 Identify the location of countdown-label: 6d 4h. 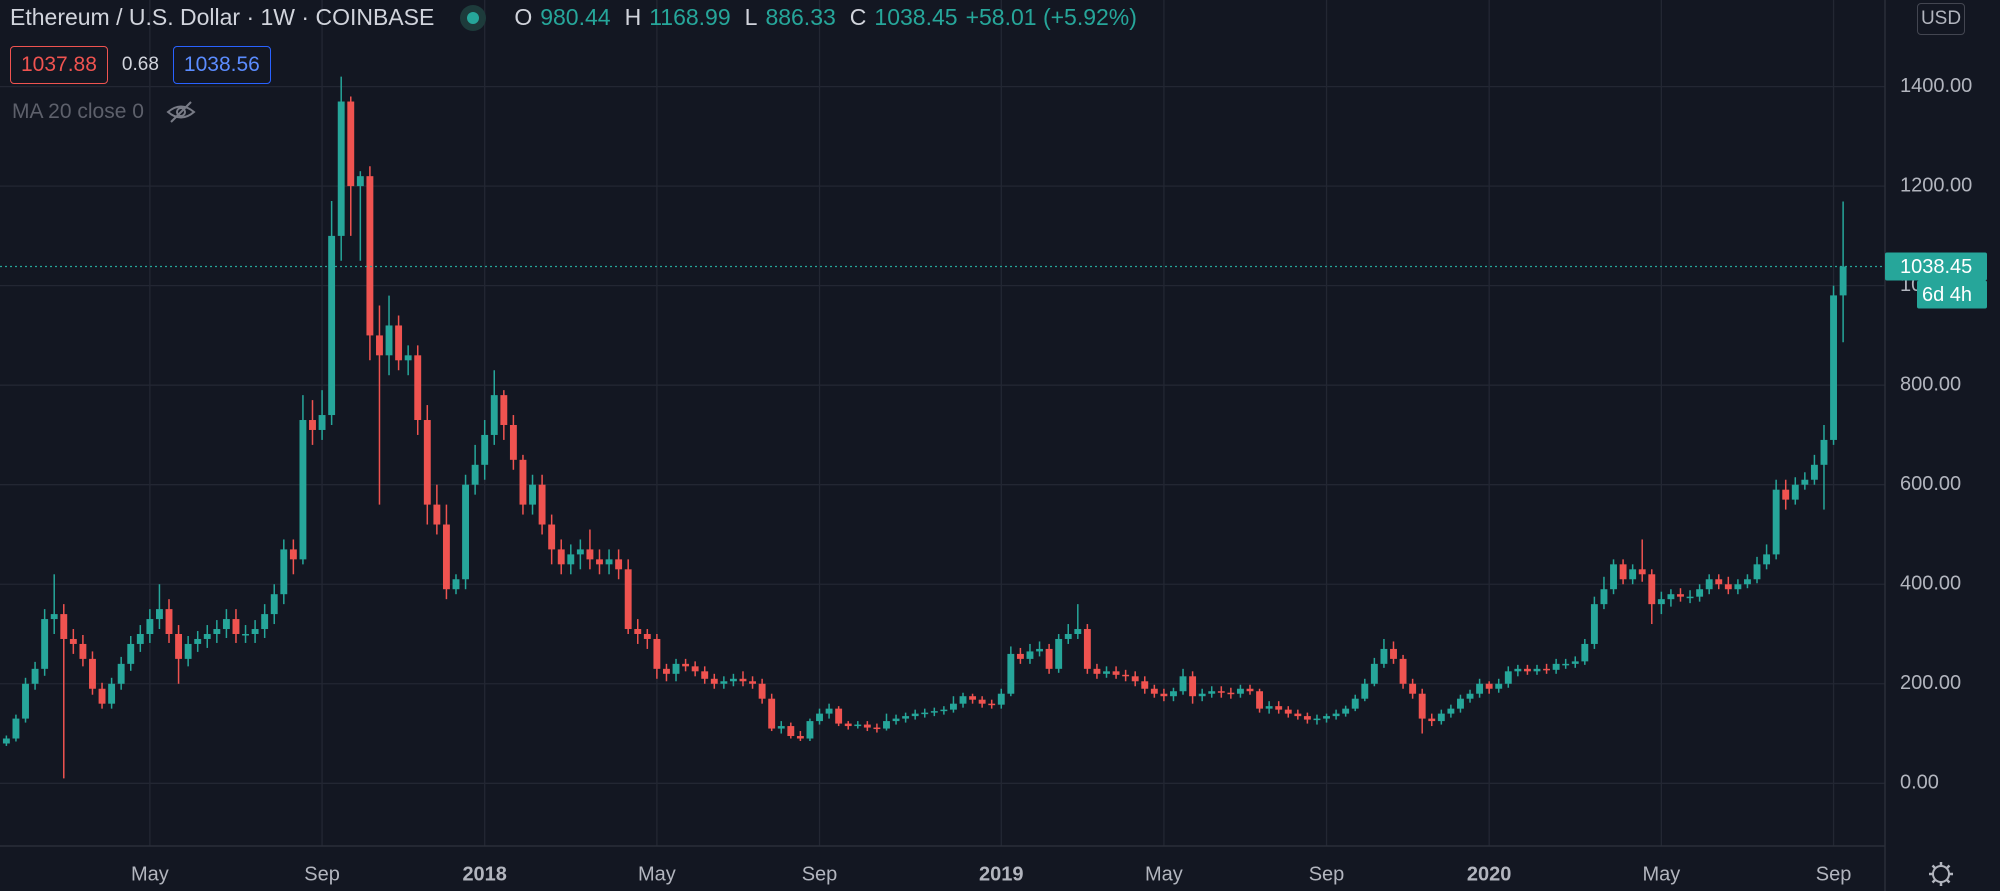
(1947, 295).